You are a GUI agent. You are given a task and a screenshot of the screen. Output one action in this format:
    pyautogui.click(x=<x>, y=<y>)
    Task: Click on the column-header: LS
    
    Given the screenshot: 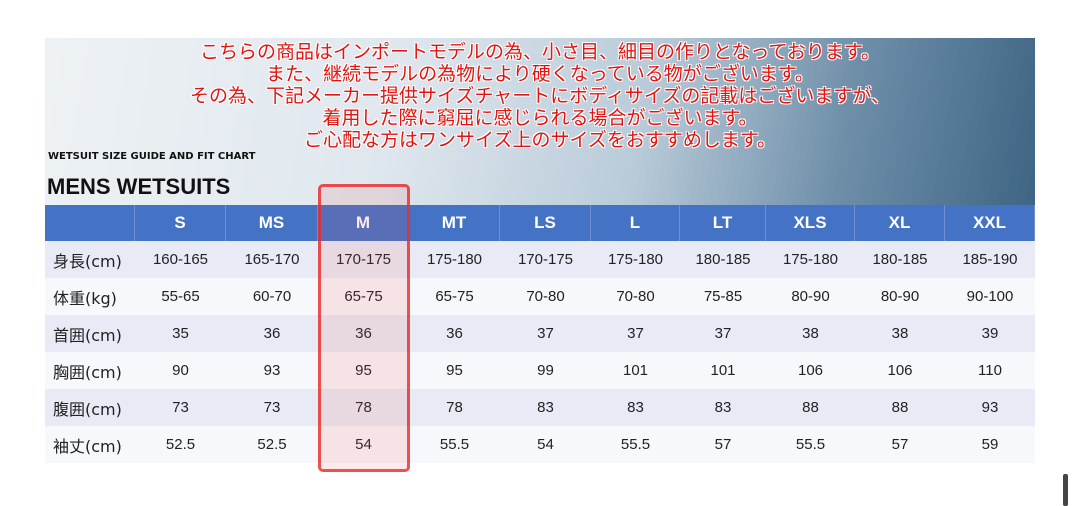 What is the action you would take?
    pyautogui.click(x=545, y=223)
    